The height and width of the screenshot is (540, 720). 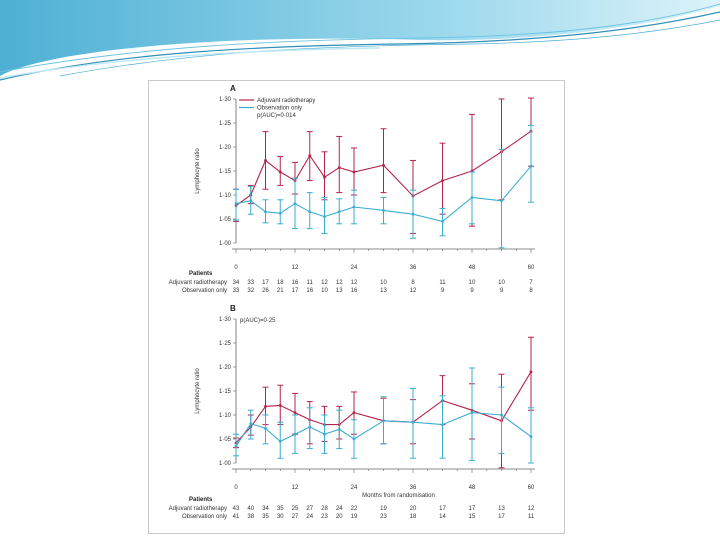 What do you see at coordinates (225, 440) in the screenshot?
I see `panel-b-y-tick-label: 1·05` at bounding box center [225, 440].